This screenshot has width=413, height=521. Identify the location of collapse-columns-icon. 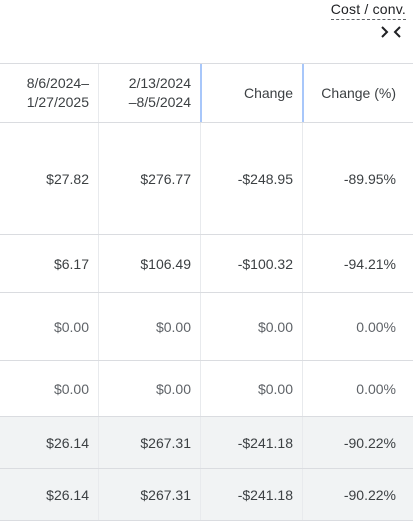
(391, 32).